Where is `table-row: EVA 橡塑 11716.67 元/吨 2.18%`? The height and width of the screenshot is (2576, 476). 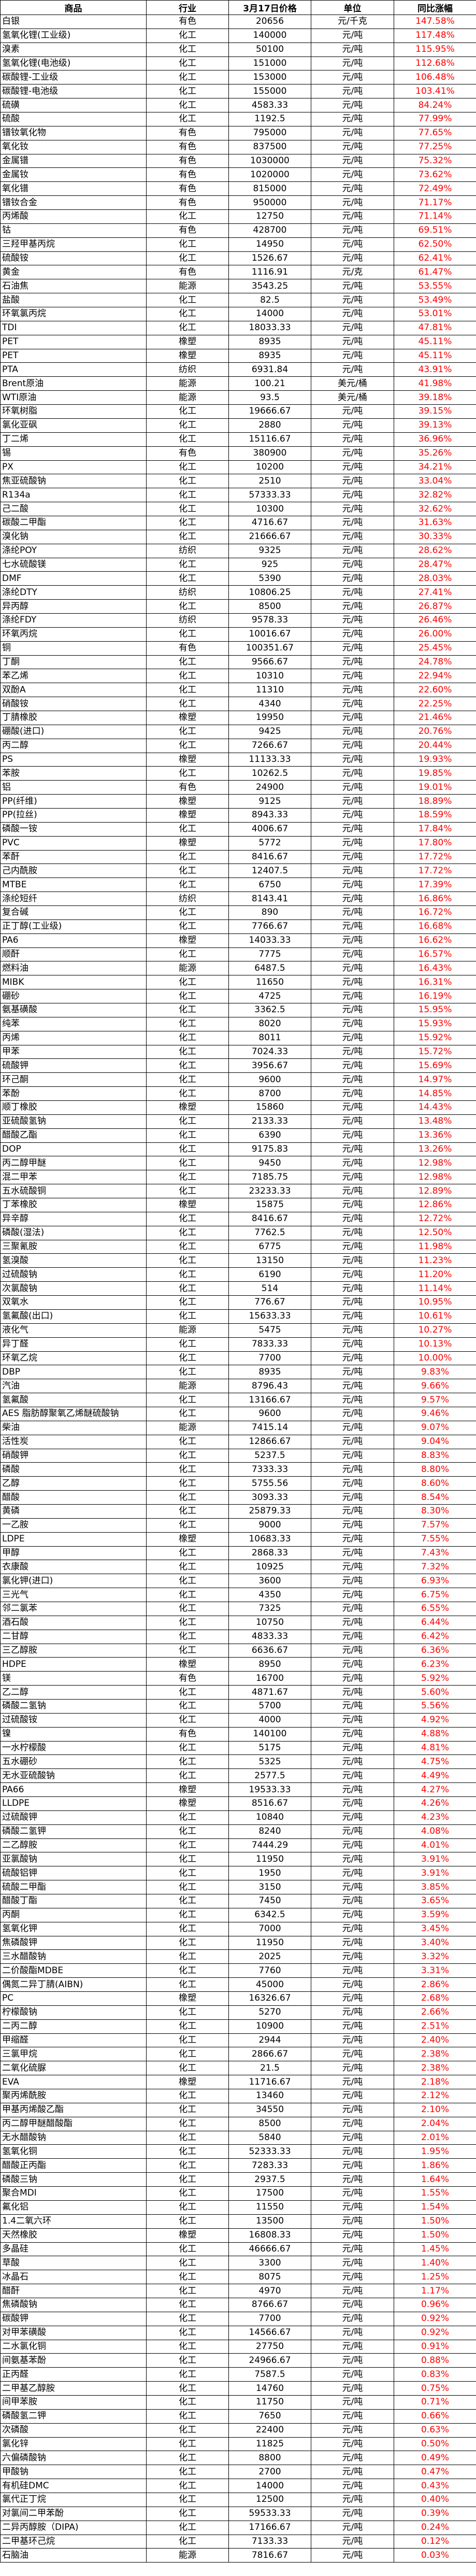
table-row: EVA 橡塑 11716.67 元/吨 2.18% is located at coordinates (238, 2082).